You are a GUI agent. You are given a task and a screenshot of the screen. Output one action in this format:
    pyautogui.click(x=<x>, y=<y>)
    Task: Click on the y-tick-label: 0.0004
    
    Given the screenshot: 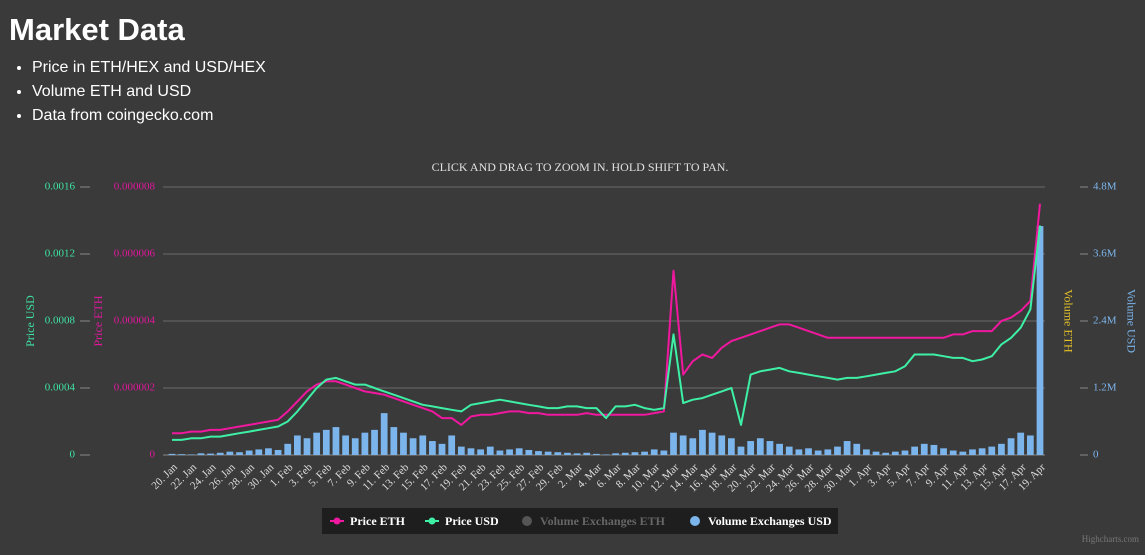 What is the action you would take?
    pyautogui.click(x=60, y=388)
    